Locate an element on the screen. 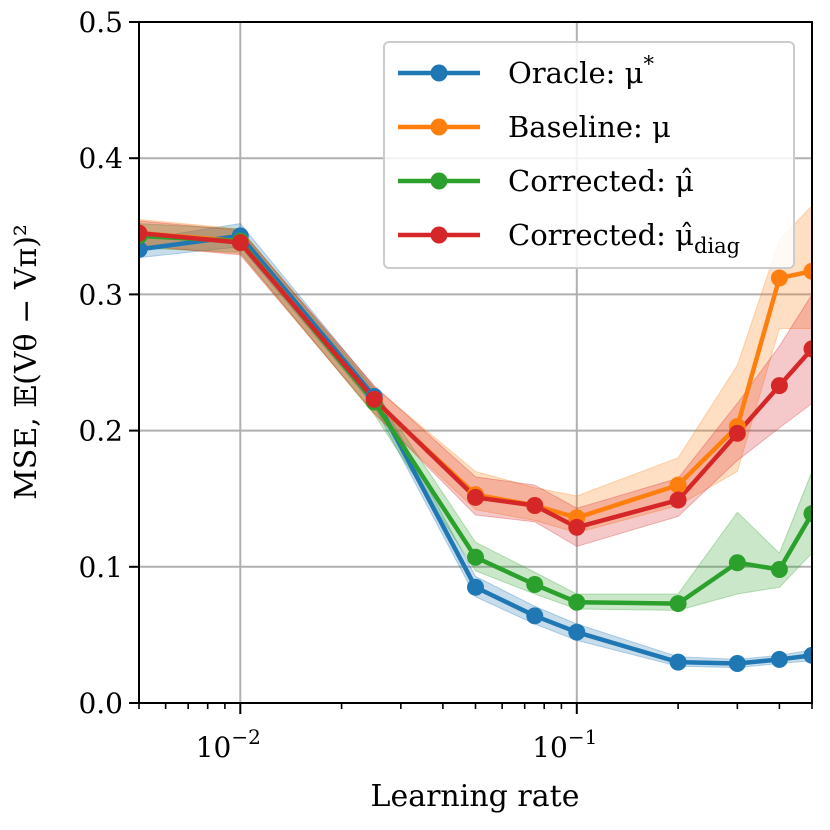  y-tick-label: 0.2 is located at coordinates (100, 431).